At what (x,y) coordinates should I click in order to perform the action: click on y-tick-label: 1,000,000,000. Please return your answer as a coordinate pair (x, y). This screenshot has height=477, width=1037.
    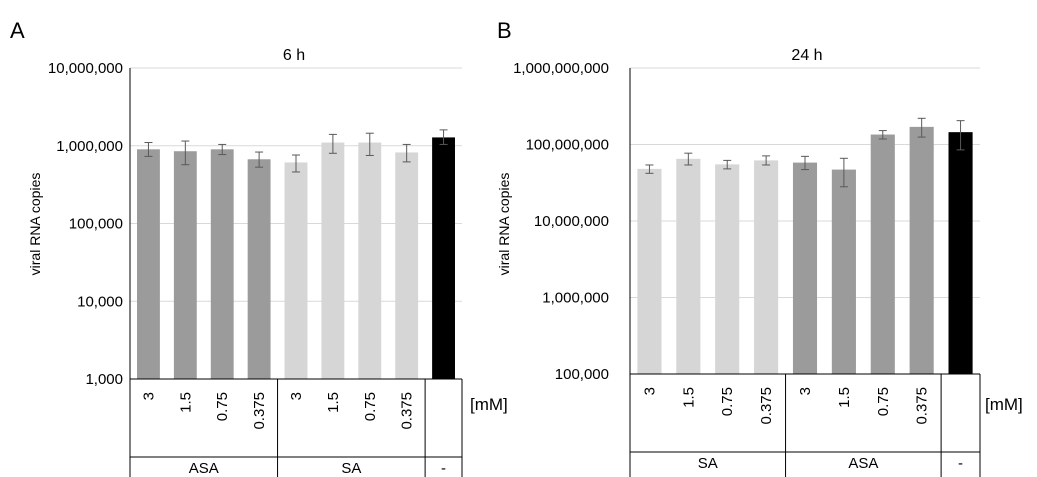
    Looking at the image, I should click on (561, 68).